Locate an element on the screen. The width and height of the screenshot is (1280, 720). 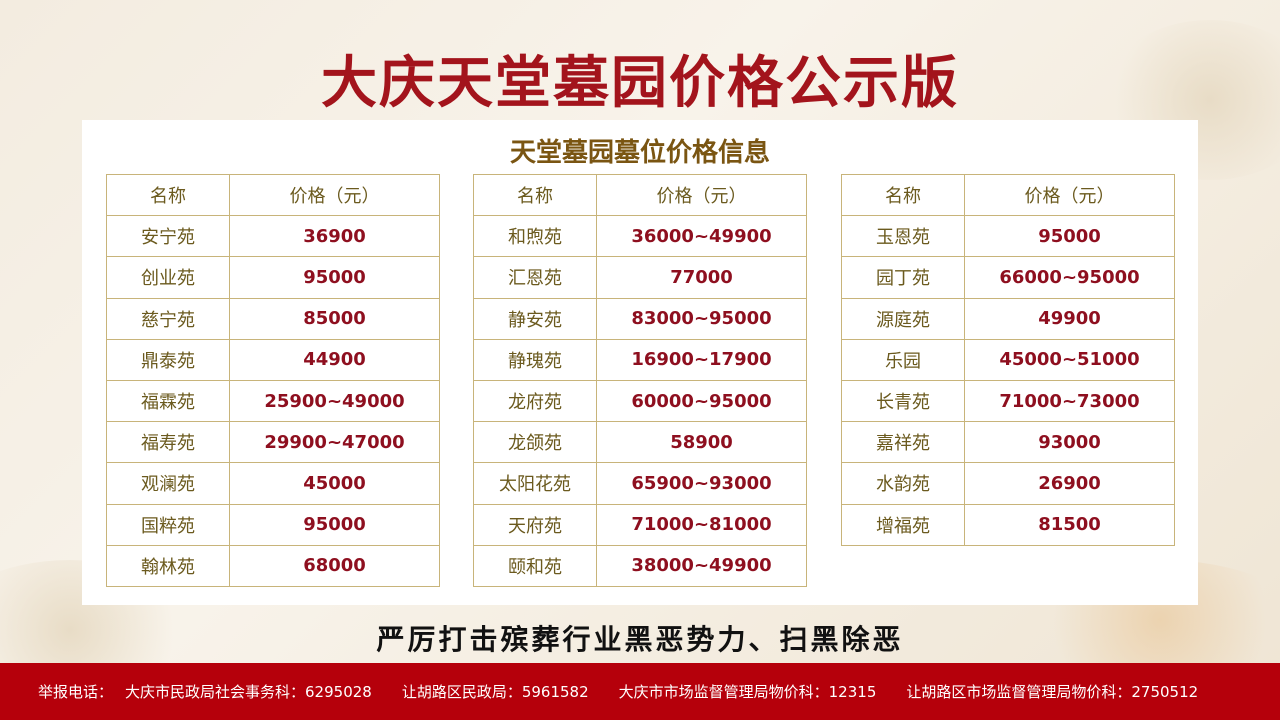
cemetery-name: 嘉祥苑 is located at coordinates (903, 442).